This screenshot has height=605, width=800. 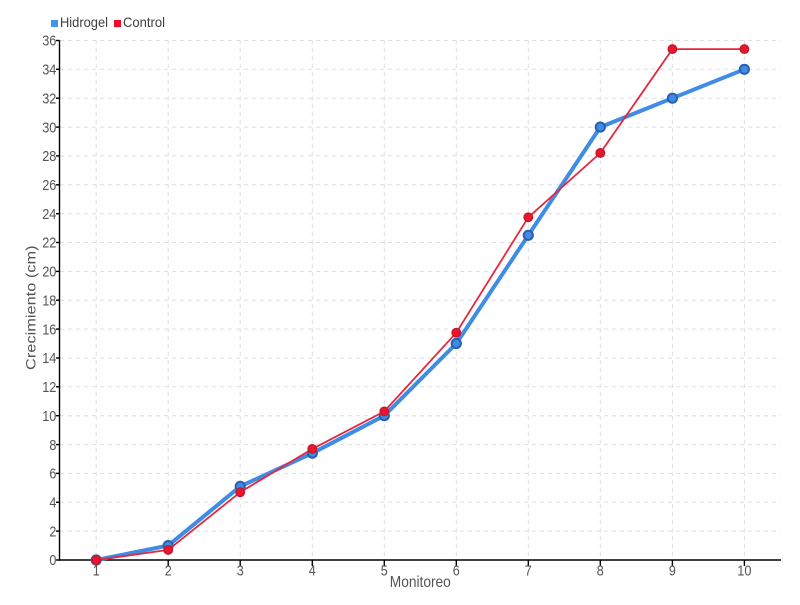 I want to click on svg-text: 1, so click(x=96, y=571).